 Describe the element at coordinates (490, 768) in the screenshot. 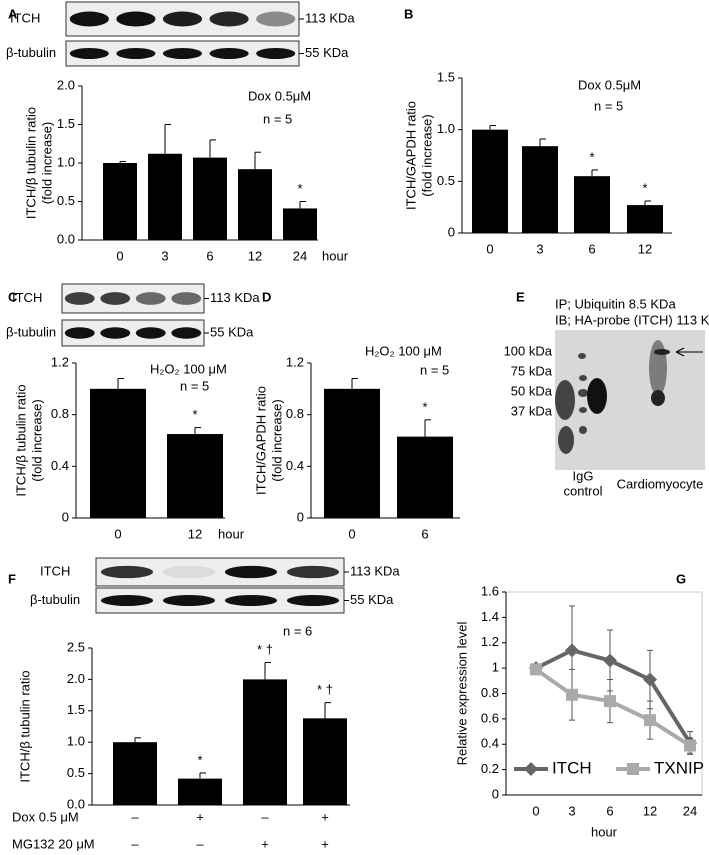

I see `y-tick-label: 0.2` at that location.